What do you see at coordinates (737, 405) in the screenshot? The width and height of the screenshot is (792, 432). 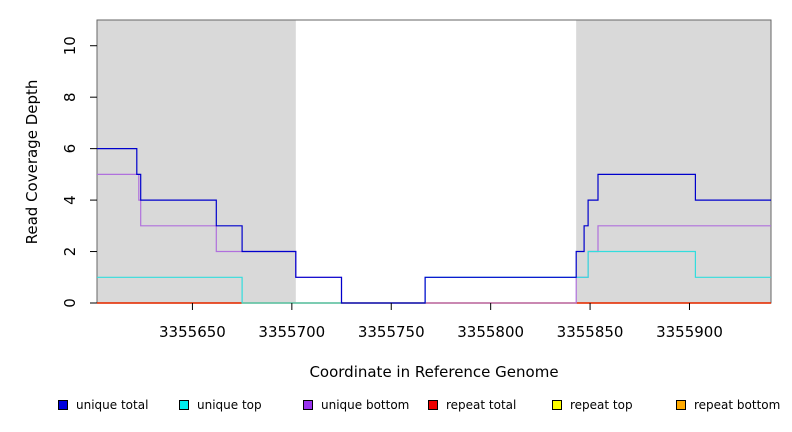 I see `legend-label: repeat bottom` at bounding box center [737, 405].